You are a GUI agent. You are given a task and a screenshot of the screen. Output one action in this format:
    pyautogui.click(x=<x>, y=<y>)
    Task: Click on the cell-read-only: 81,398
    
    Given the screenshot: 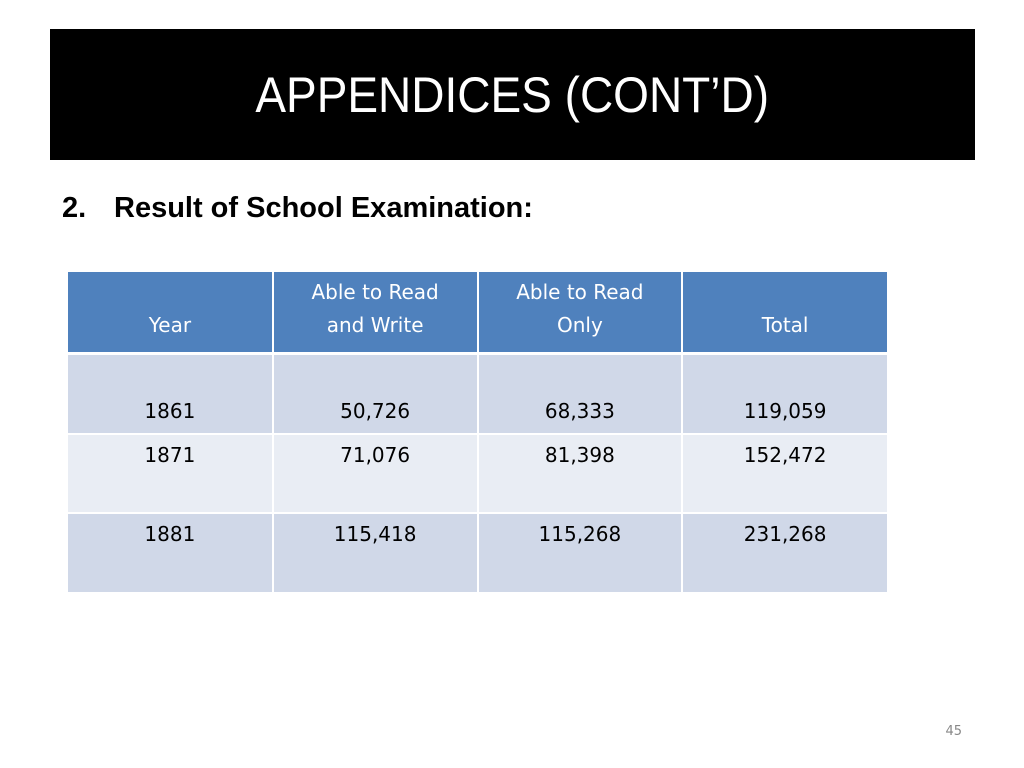 What is the action you would take?
    pyautogui.click(x=580, y=474)
    